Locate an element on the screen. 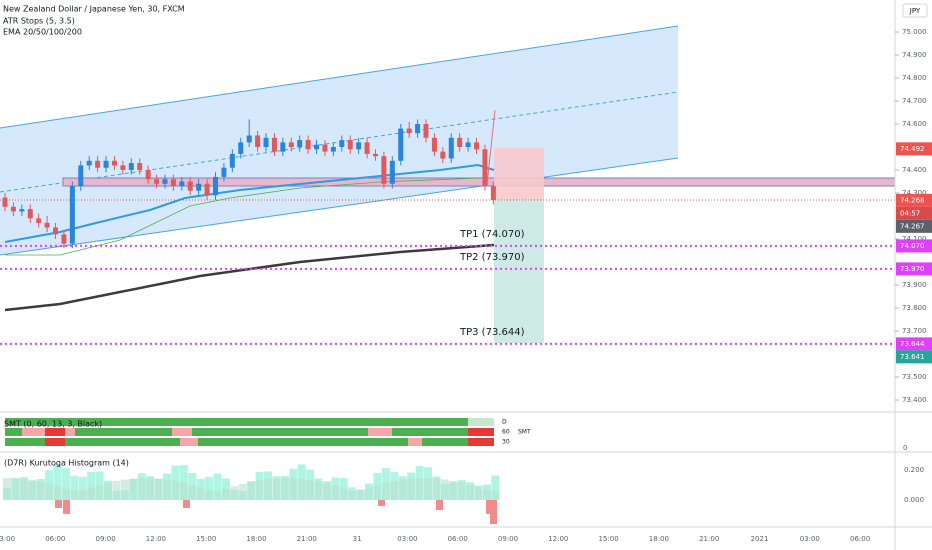 This screenshot has height=550, width=932. y-tick-label: 74.600 is located at coordinates (914, 124).